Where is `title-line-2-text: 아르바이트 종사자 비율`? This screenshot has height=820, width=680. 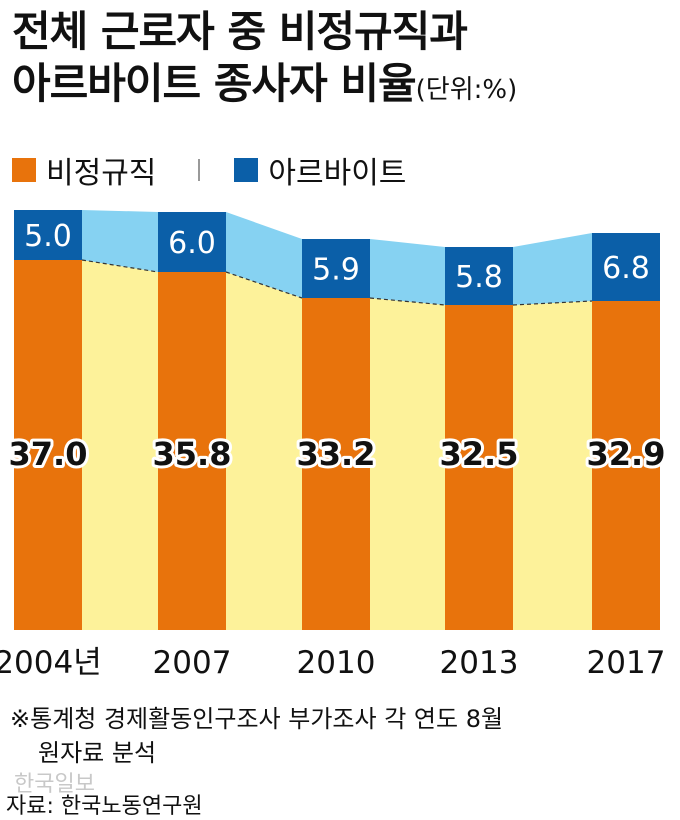
title-line-2-text: 아르바이트 종사자 비율 is located at coordinates (214, 83).